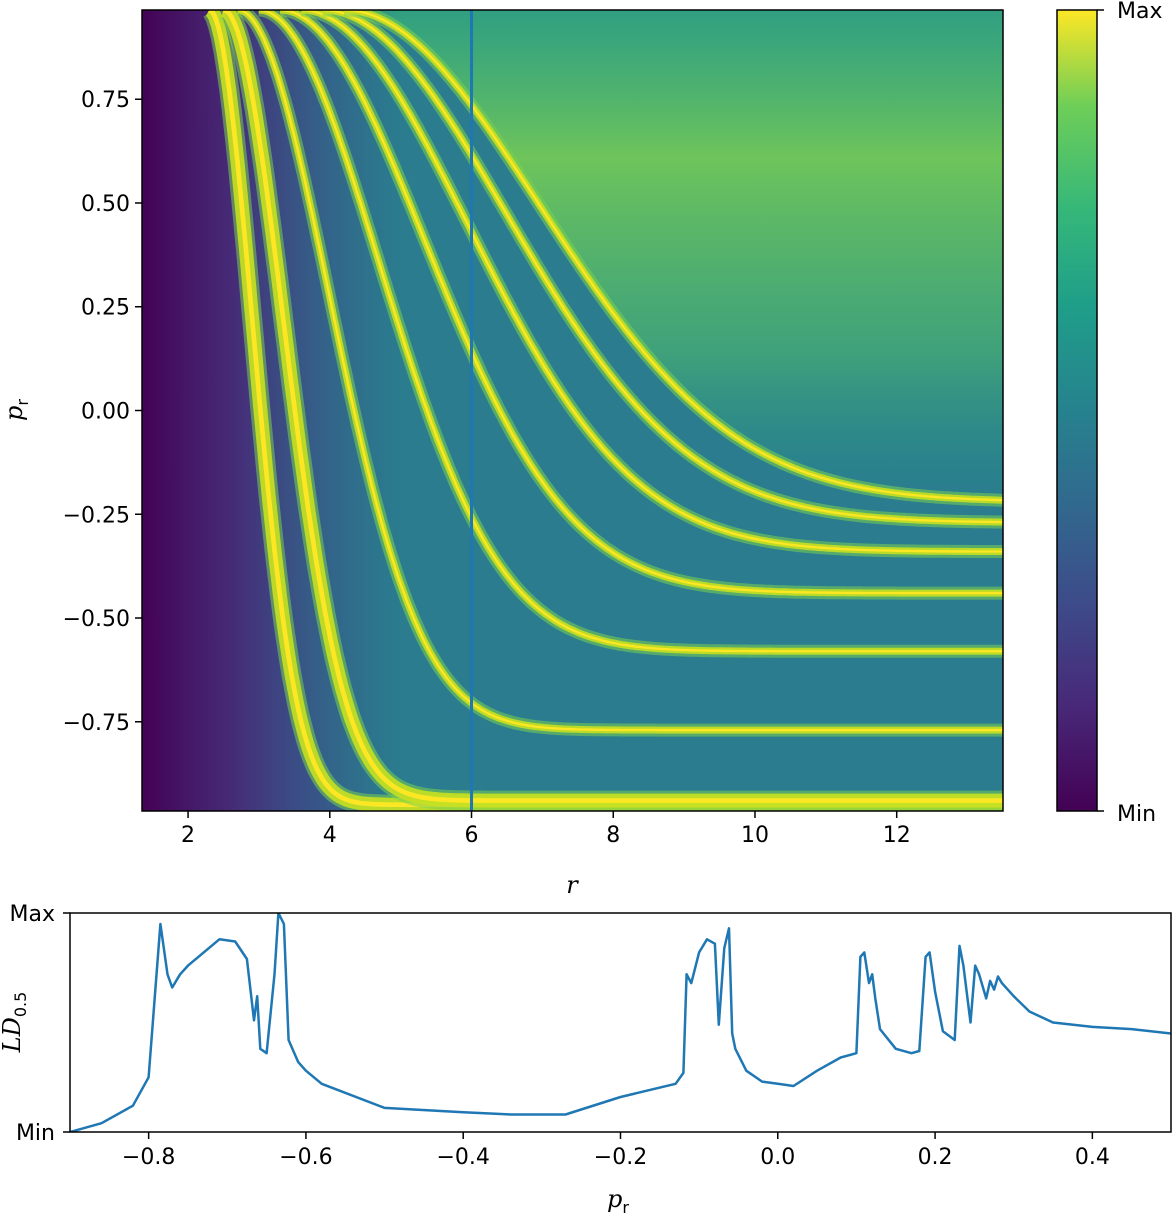 The height and width of the screenshot is (1216, 1173). I want to click on line-x-tick-label: 0.4, so click(1092, 1157).